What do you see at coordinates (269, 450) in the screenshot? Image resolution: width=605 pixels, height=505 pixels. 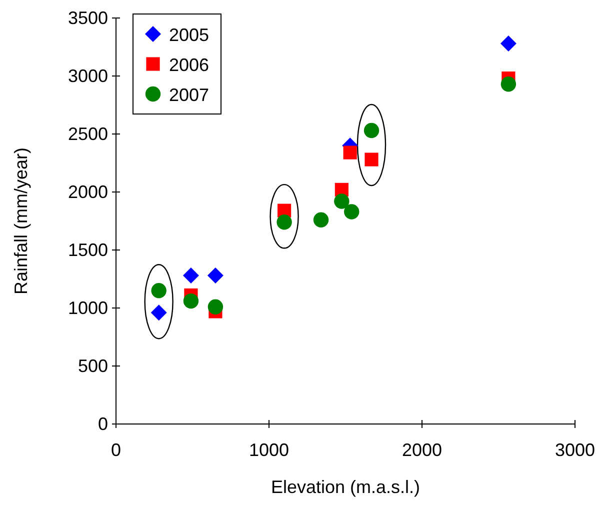 I see `x-tick-label: 1000` at bounding box center [269, 450].